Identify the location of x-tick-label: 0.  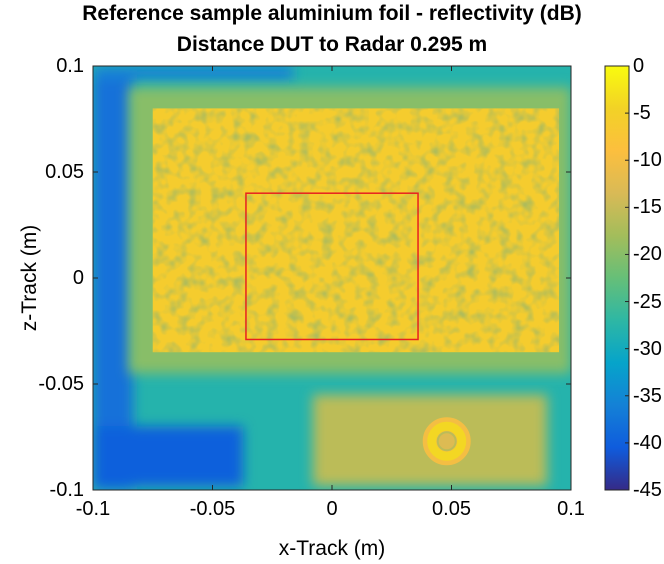
(332, 509).